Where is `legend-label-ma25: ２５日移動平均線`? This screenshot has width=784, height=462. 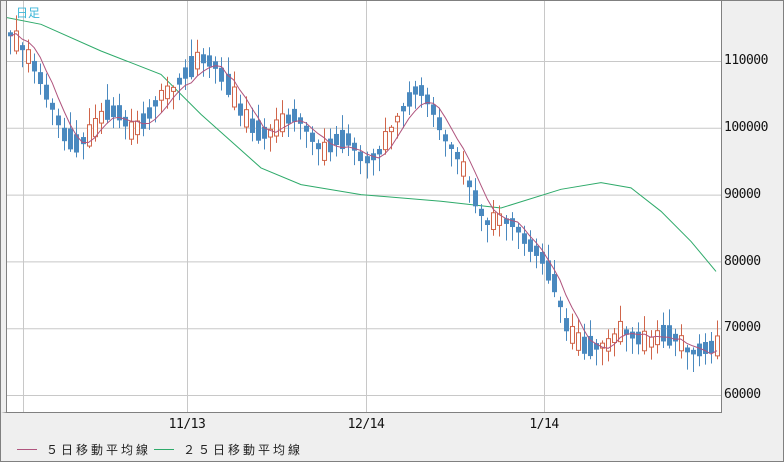
legend-label-ma25: ２５日移動平均線 is located at coordinates (243, 450).